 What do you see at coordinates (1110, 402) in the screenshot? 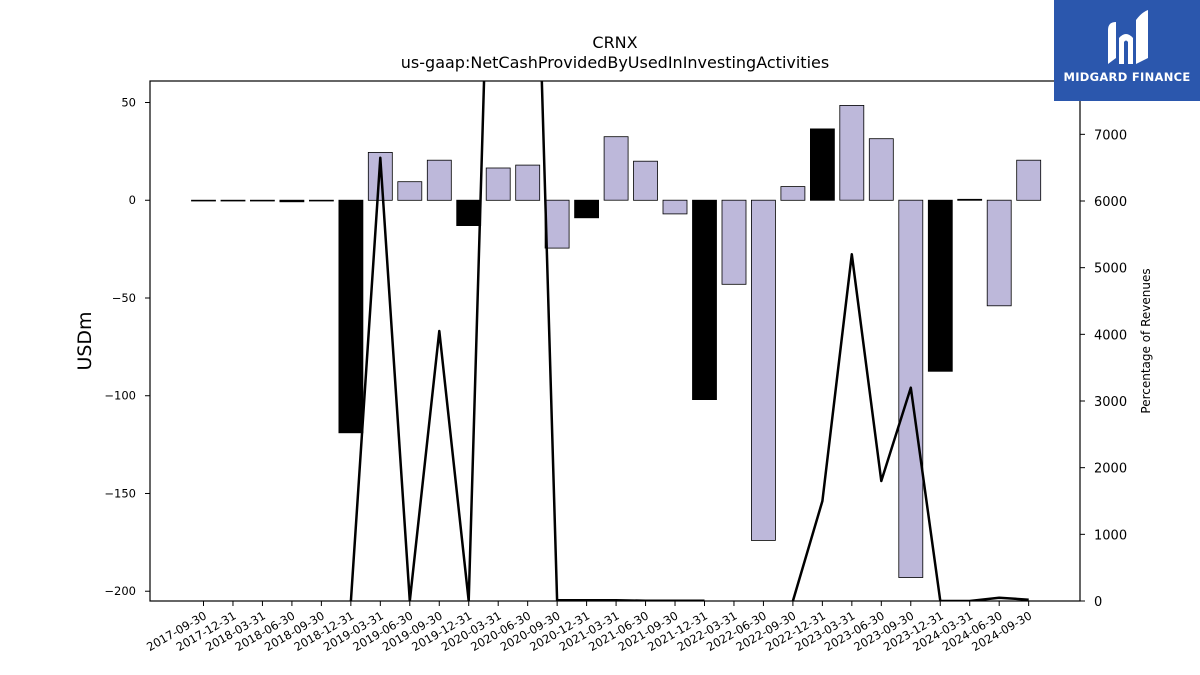
I see `y-right-tick-label: 3000` at bounding box center [1110, 402].